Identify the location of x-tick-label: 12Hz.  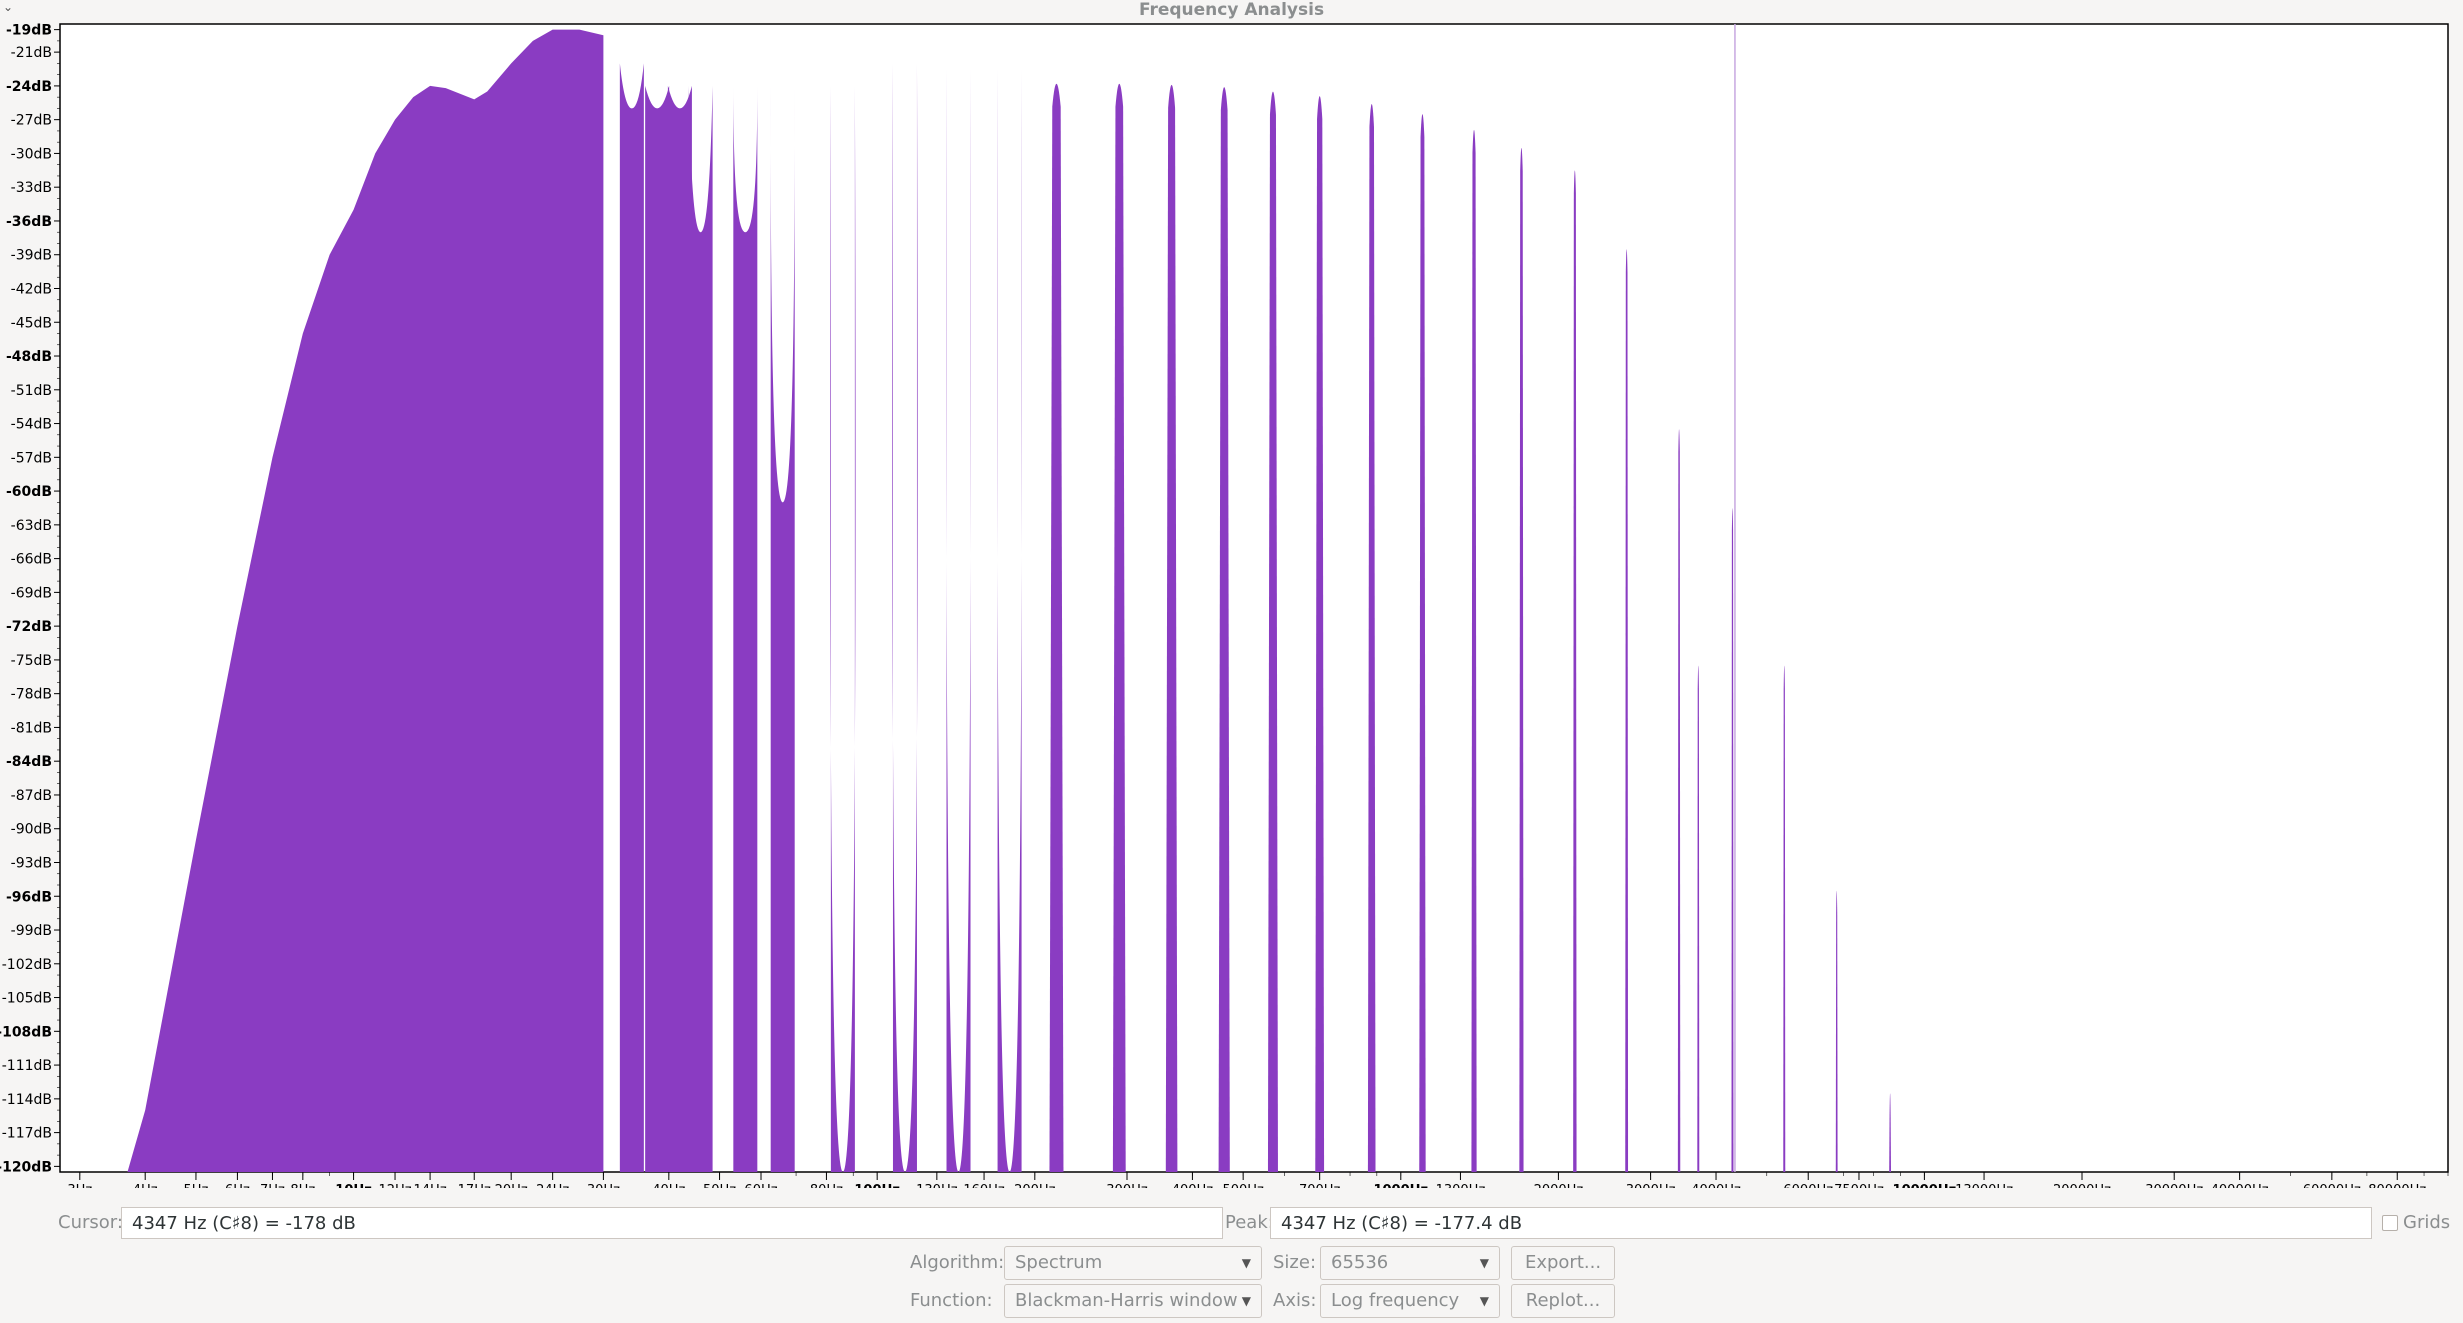
(394, 1185).